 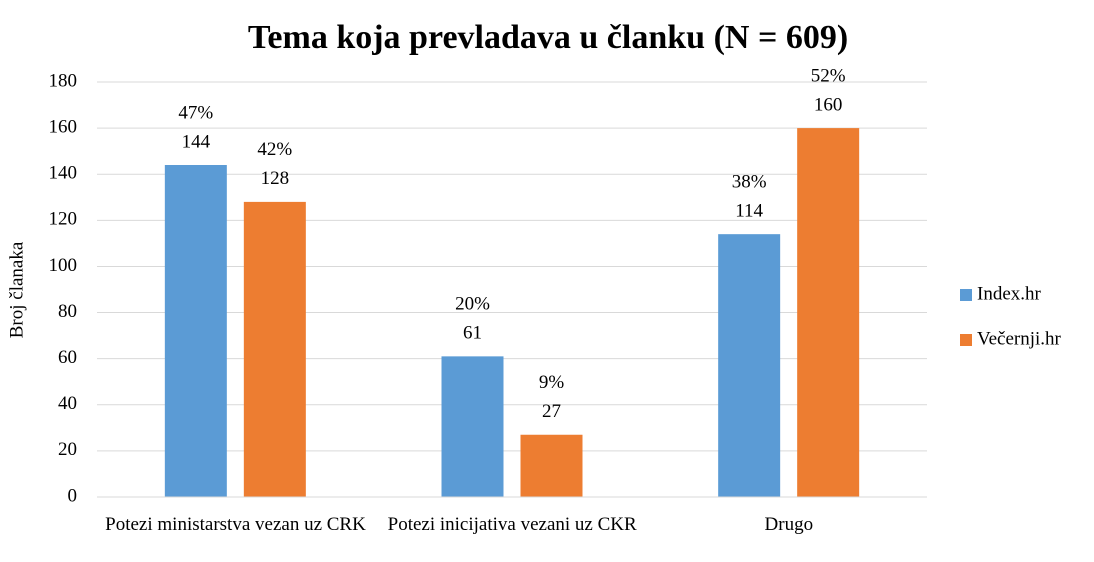 What do you see at coordinates (67, 449) in the screenshot?
I see `y-tick-label: 20` at bounding box center [67, 449].